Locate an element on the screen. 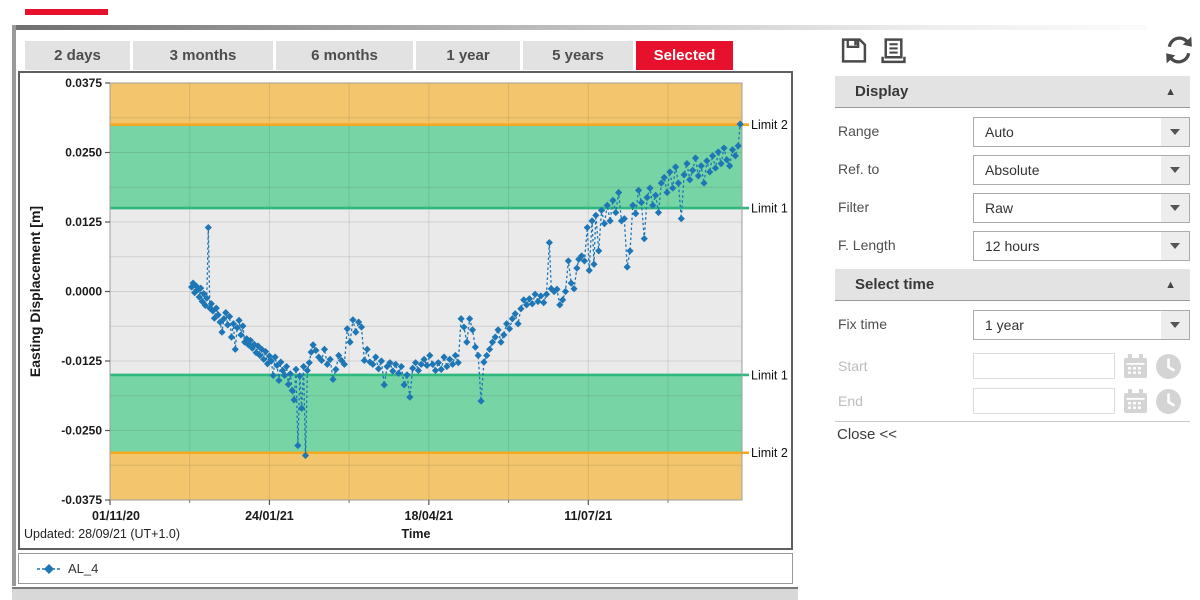 Image resolution: width=1200 pixels, height=600 pixels. x-tick-label: 24/01/21 is located at coordinates (269, 516).